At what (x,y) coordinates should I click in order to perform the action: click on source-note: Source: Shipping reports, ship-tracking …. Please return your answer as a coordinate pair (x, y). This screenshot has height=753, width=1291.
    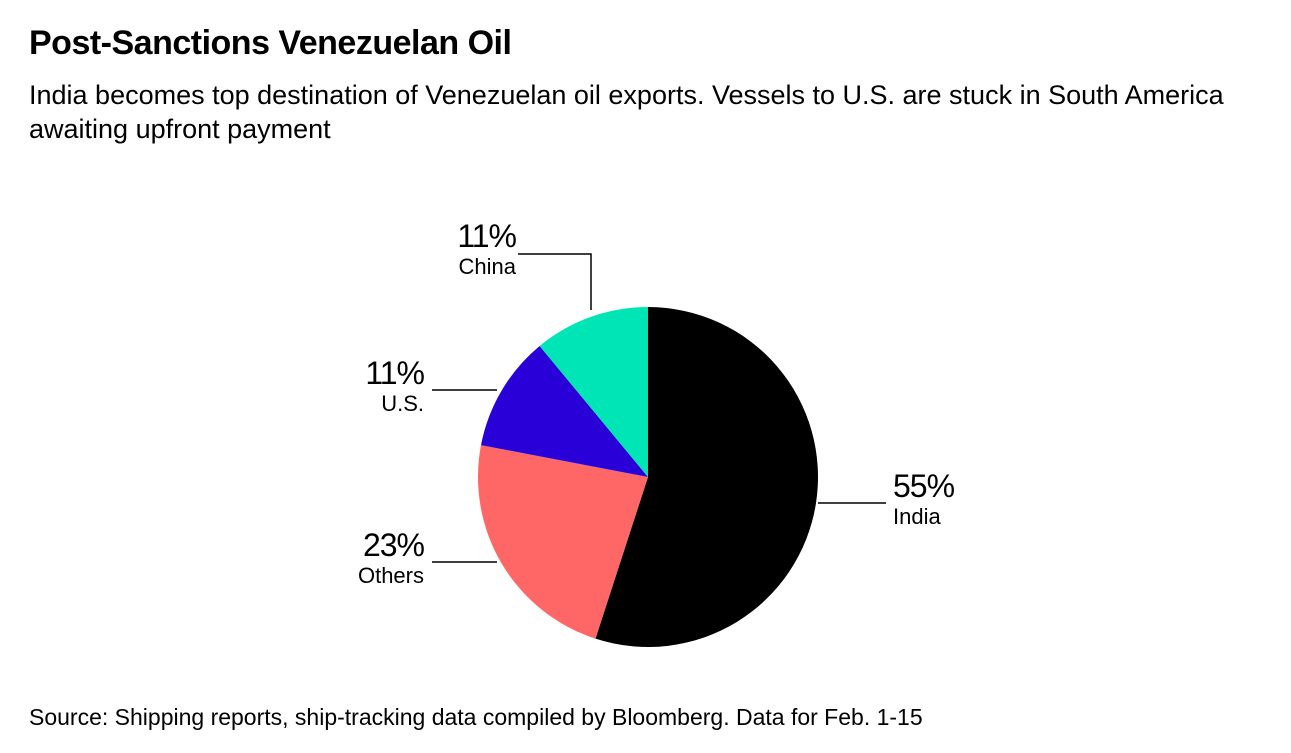
    Looking at the image, I should click on (476, 717).